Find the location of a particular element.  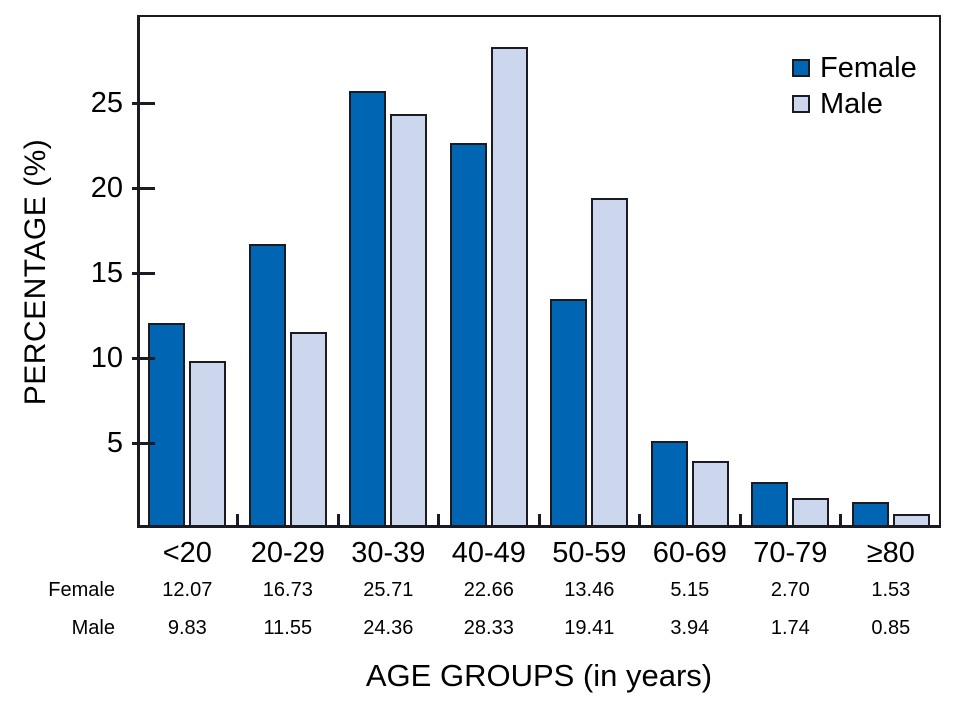

table-cell-male-3: 28.33 is located at coordinates (488, 628).